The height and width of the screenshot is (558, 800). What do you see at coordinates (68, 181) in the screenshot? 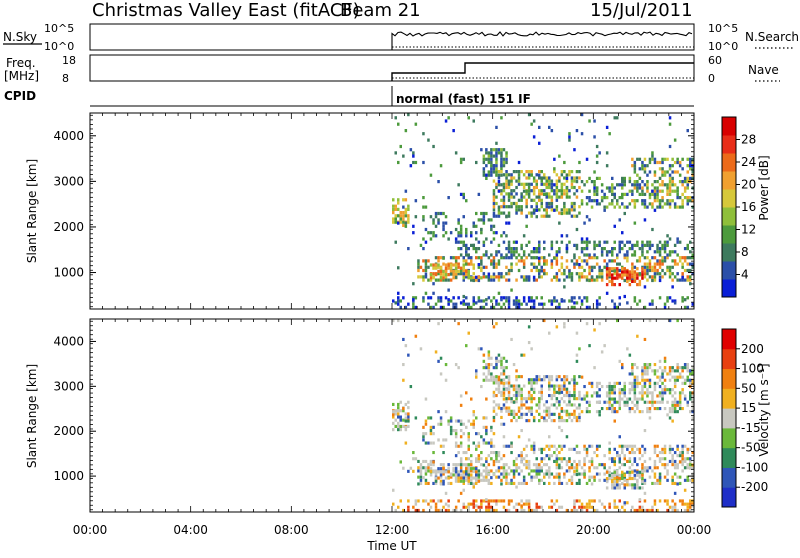
I see `power-ytick-label: 3000` at bounding box center [68, 181].